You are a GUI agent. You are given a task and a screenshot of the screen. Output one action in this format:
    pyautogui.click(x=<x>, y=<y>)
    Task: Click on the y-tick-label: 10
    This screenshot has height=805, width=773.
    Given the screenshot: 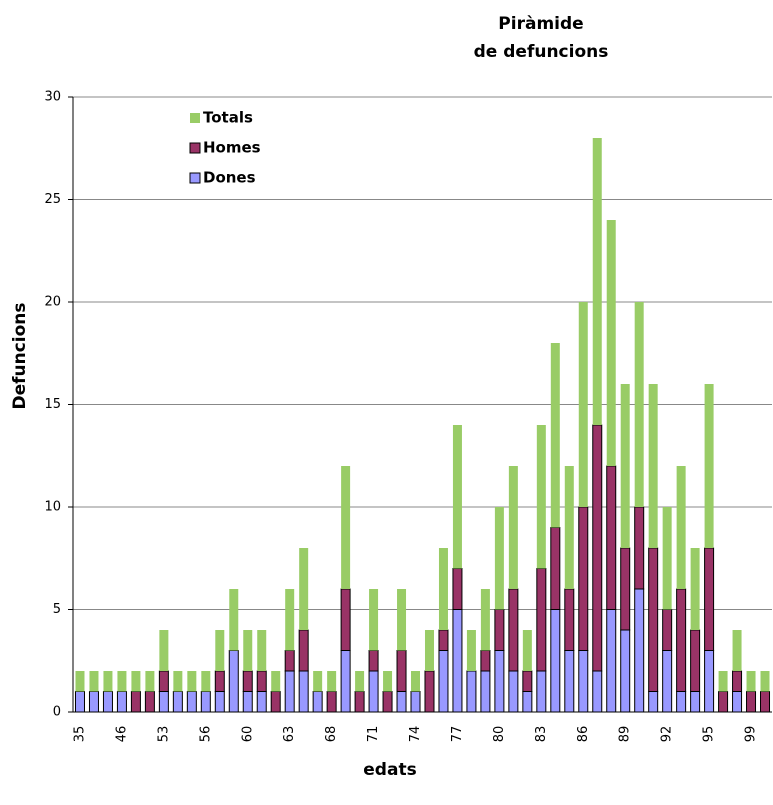 What is the action you would take?
    pyautogui.click(x=52, y=507)
    